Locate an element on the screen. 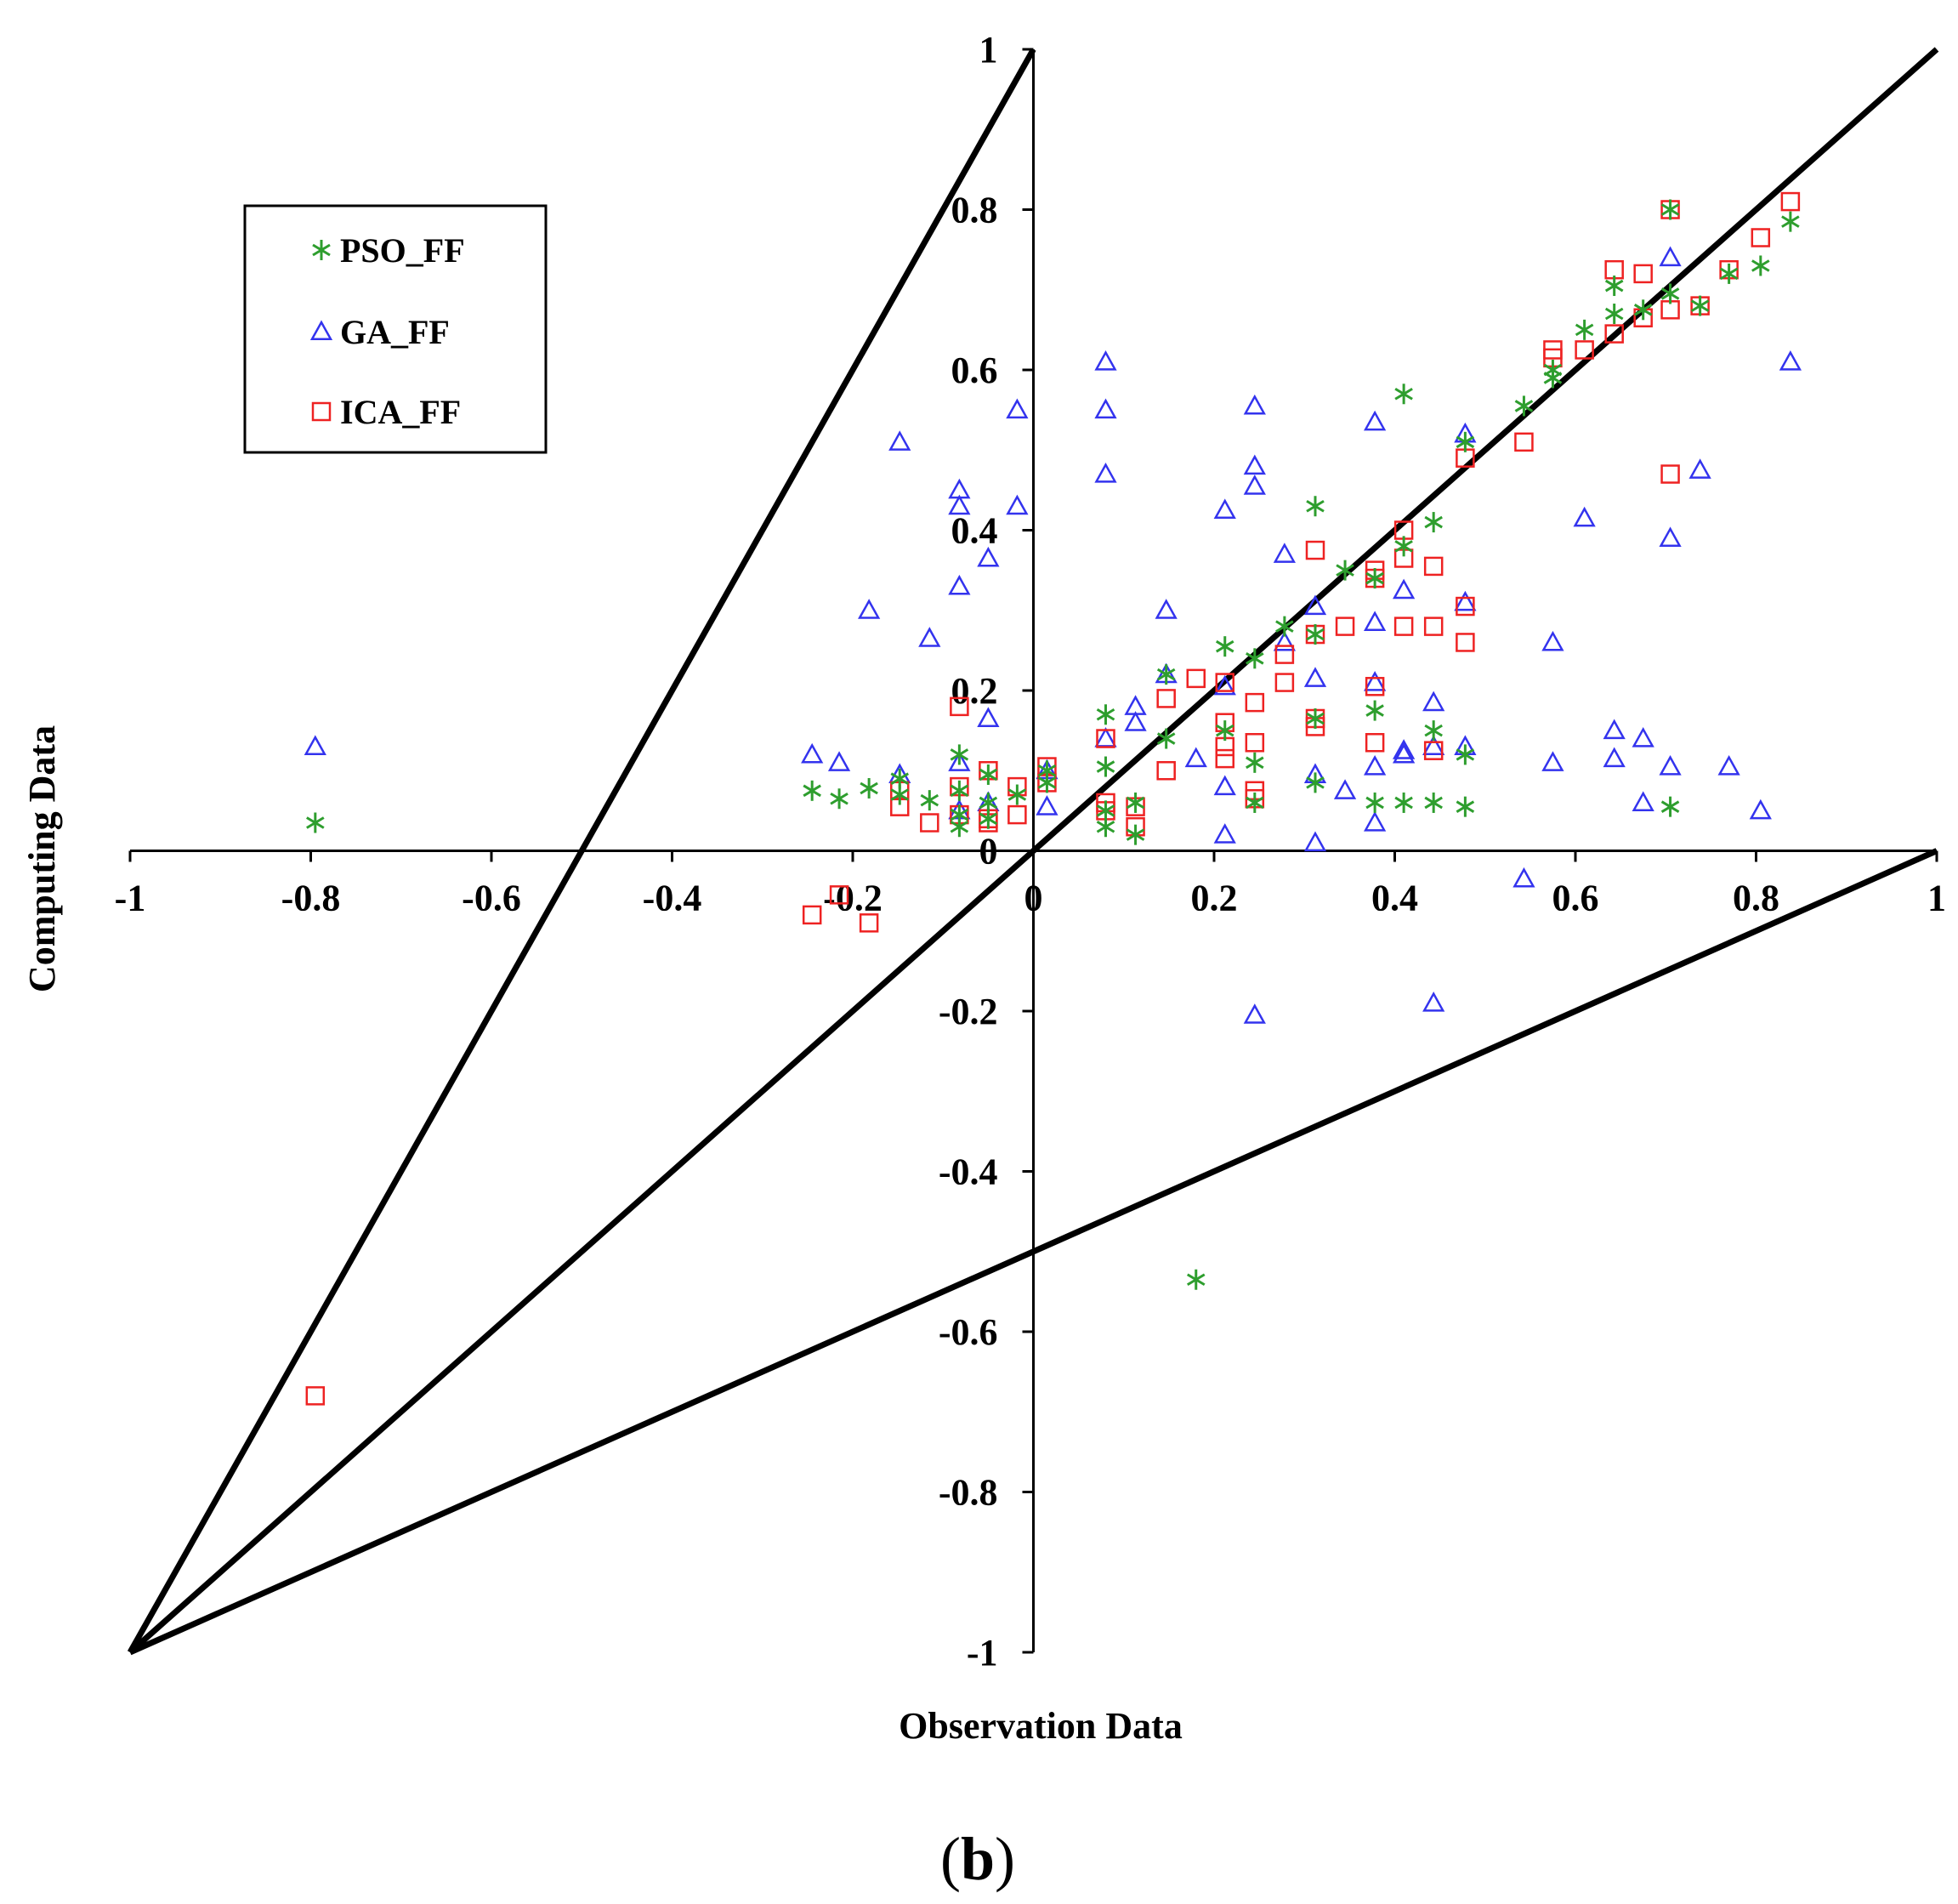  legend-item-ga-ff: GA_FF is located at coordinates (379, 332).